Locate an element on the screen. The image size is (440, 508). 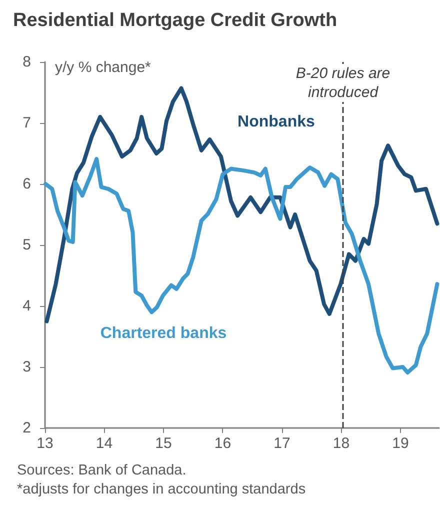
x-tick-label: 19 is located at coordinates (400, 443).